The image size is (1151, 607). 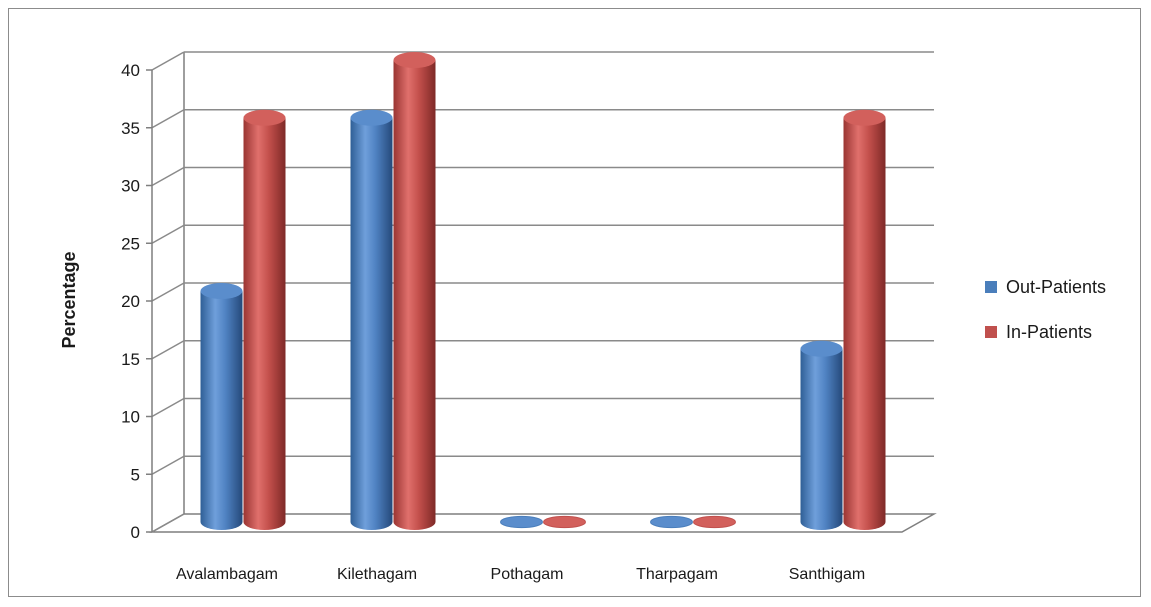 I want to click on y-axis: 0 5 10 15 20 25 30 35 40, so click(x=137, y=301).